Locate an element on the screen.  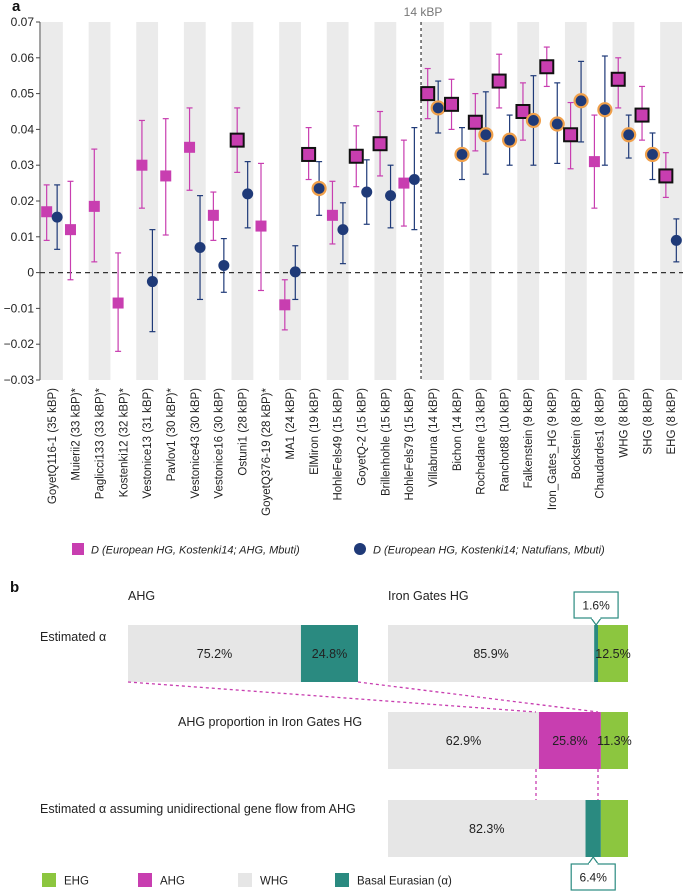
x-tick-label: Villabruna (14 kBP) is located at coordinates (434, 437).